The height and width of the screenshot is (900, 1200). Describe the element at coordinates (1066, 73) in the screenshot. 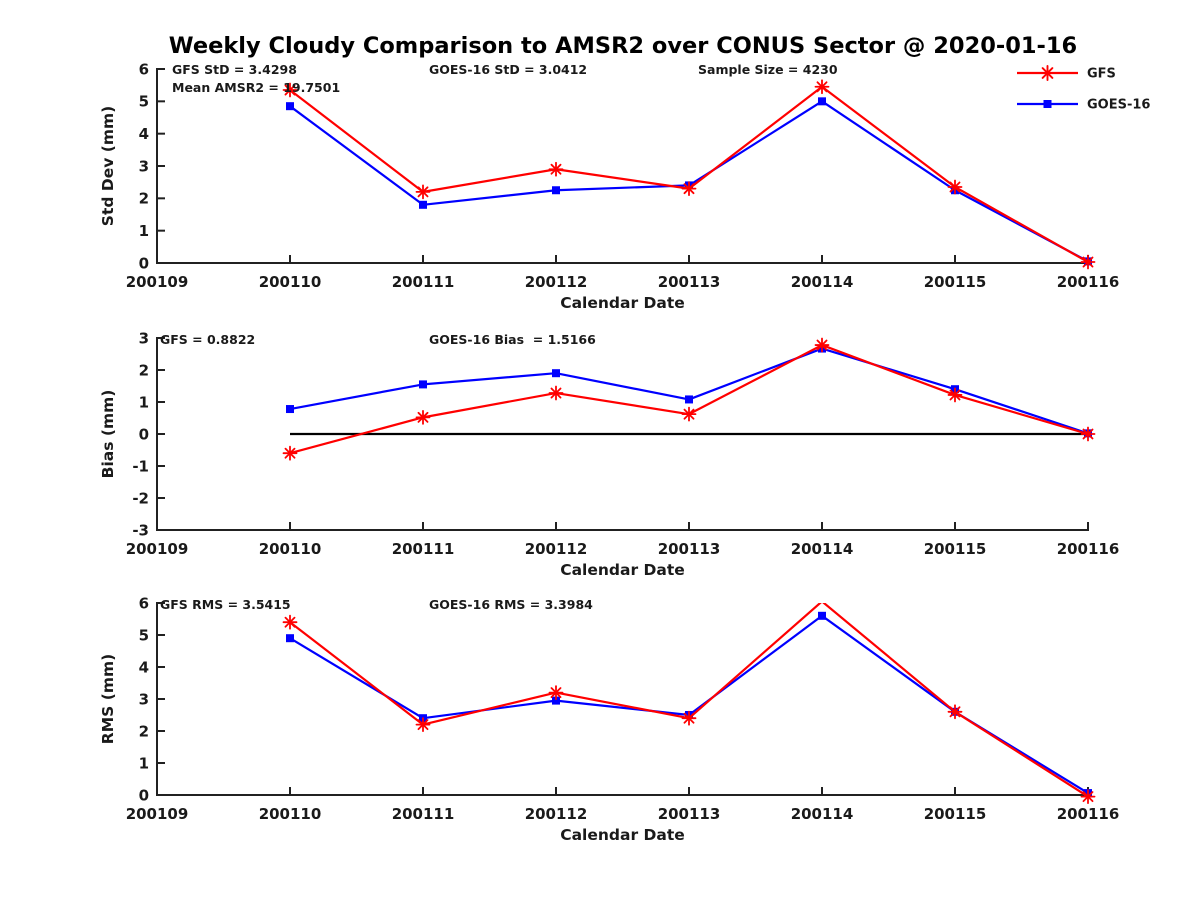

I see `legend-entry-gfs: GFS` at that location.